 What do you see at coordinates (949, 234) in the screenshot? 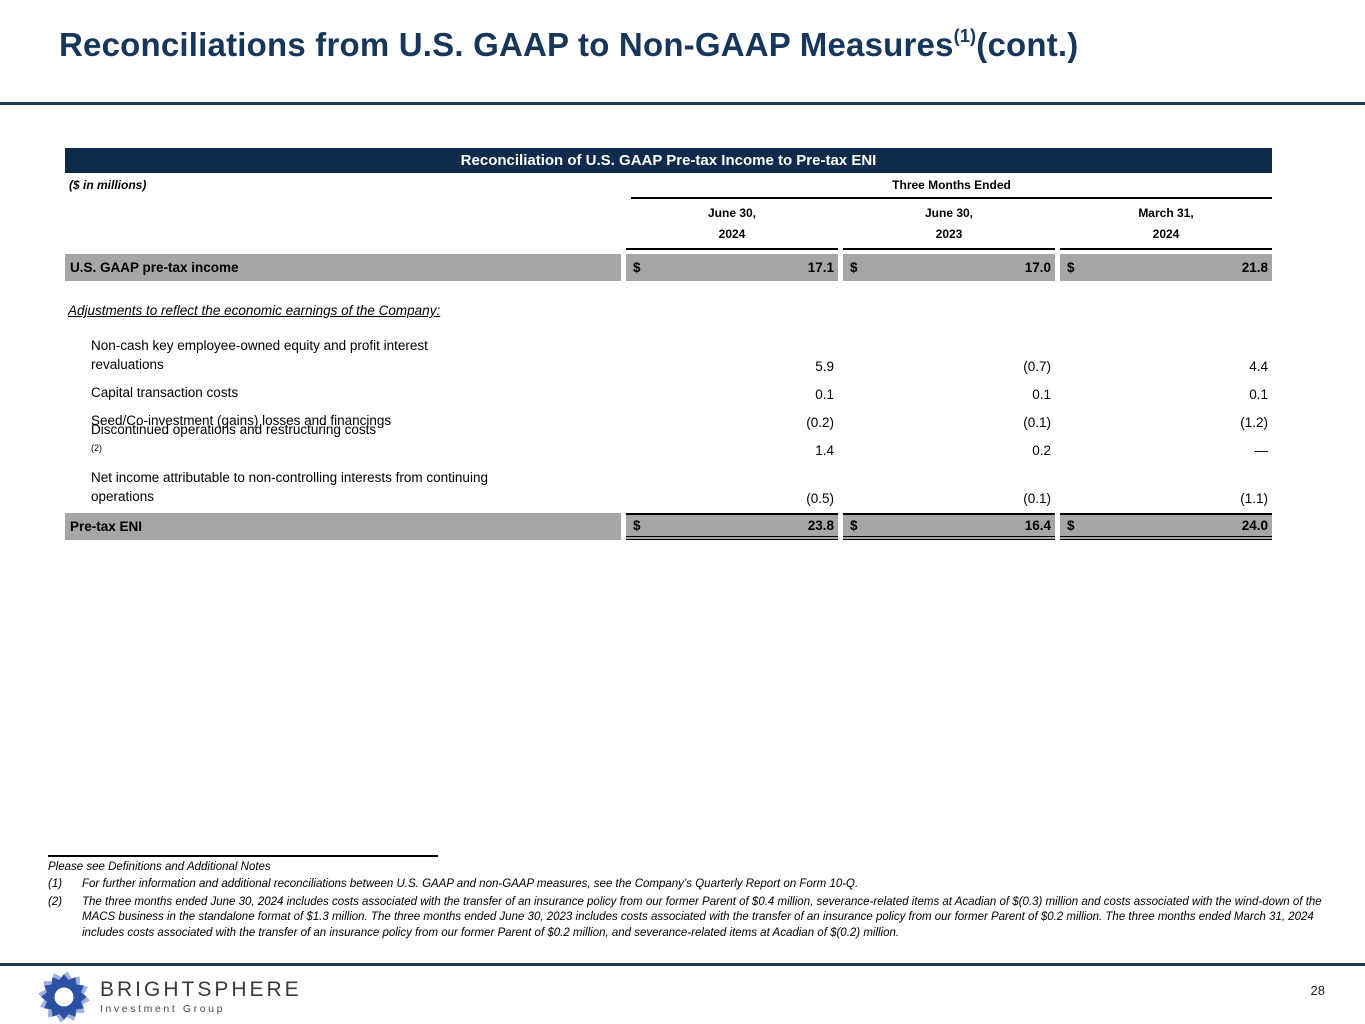
I see `column-header-line2: 2023` at bounding box center [949, 234].